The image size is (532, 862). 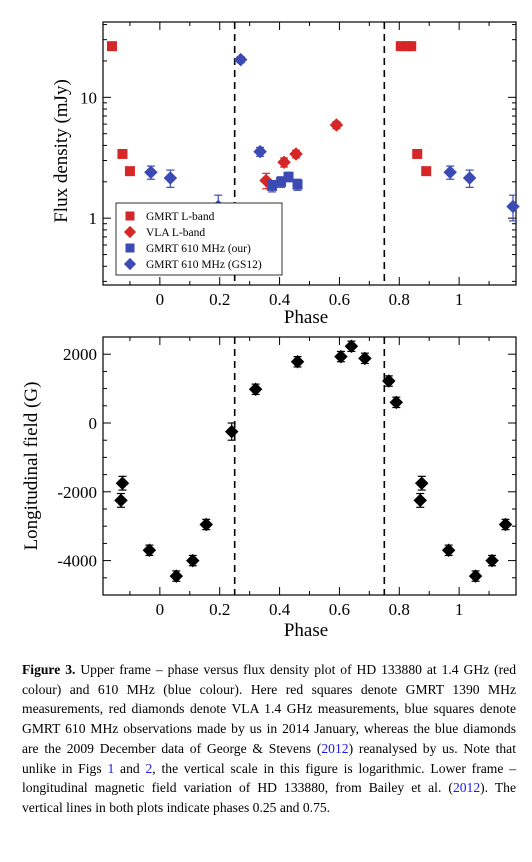 What do you see at coordinates (93, 423) in the screenshot?
I see `y-tick-label: 0` at bounding box center [93, 423].